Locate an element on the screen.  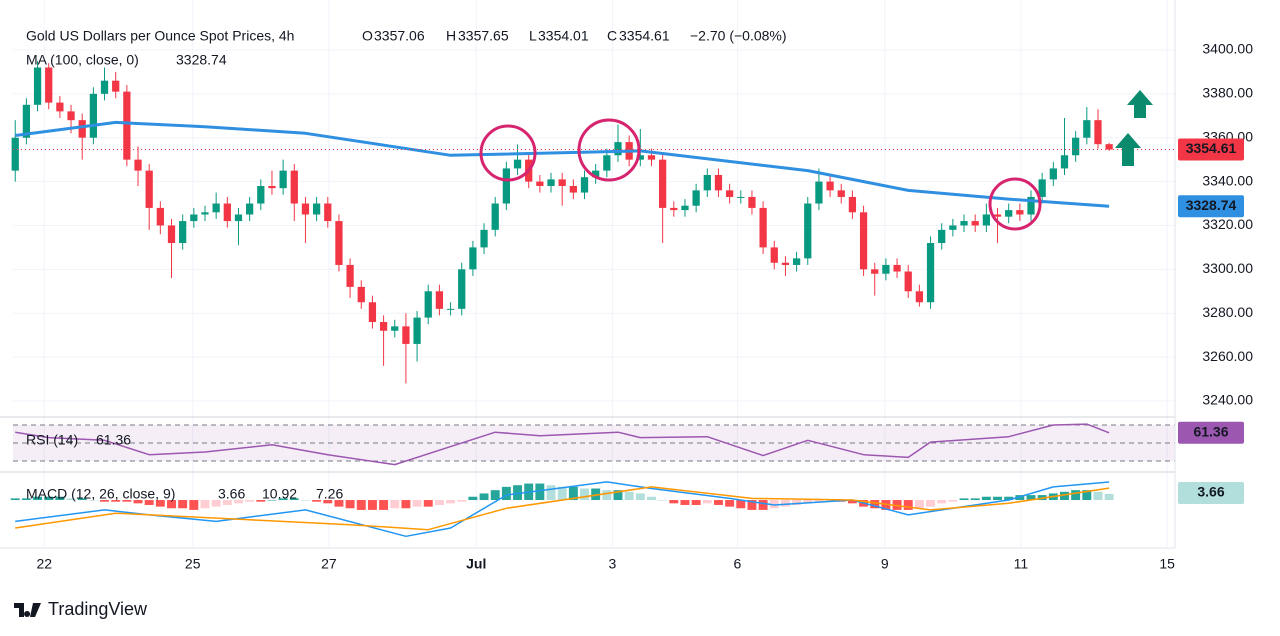
ma-price-label: 3328.74 is located at coordinates (1211, 205).